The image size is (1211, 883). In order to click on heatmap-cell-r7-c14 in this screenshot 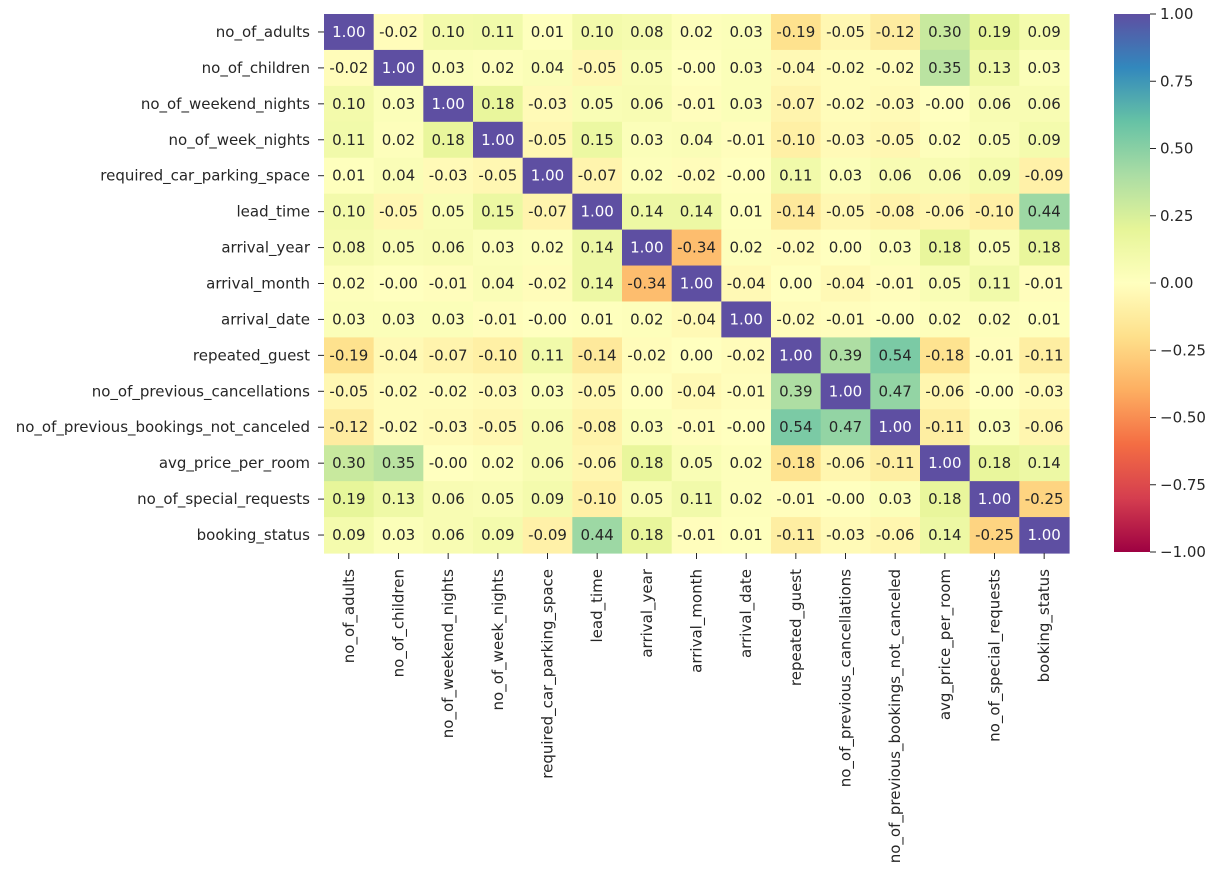, I will do `click(1044, 284)`.